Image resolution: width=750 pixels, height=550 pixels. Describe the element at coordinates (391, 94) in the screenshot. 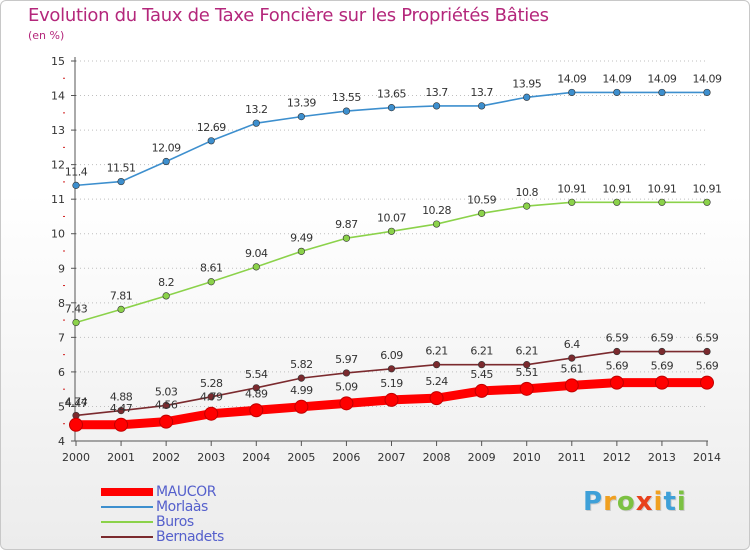

I see `data-label: 13.65` at that location.